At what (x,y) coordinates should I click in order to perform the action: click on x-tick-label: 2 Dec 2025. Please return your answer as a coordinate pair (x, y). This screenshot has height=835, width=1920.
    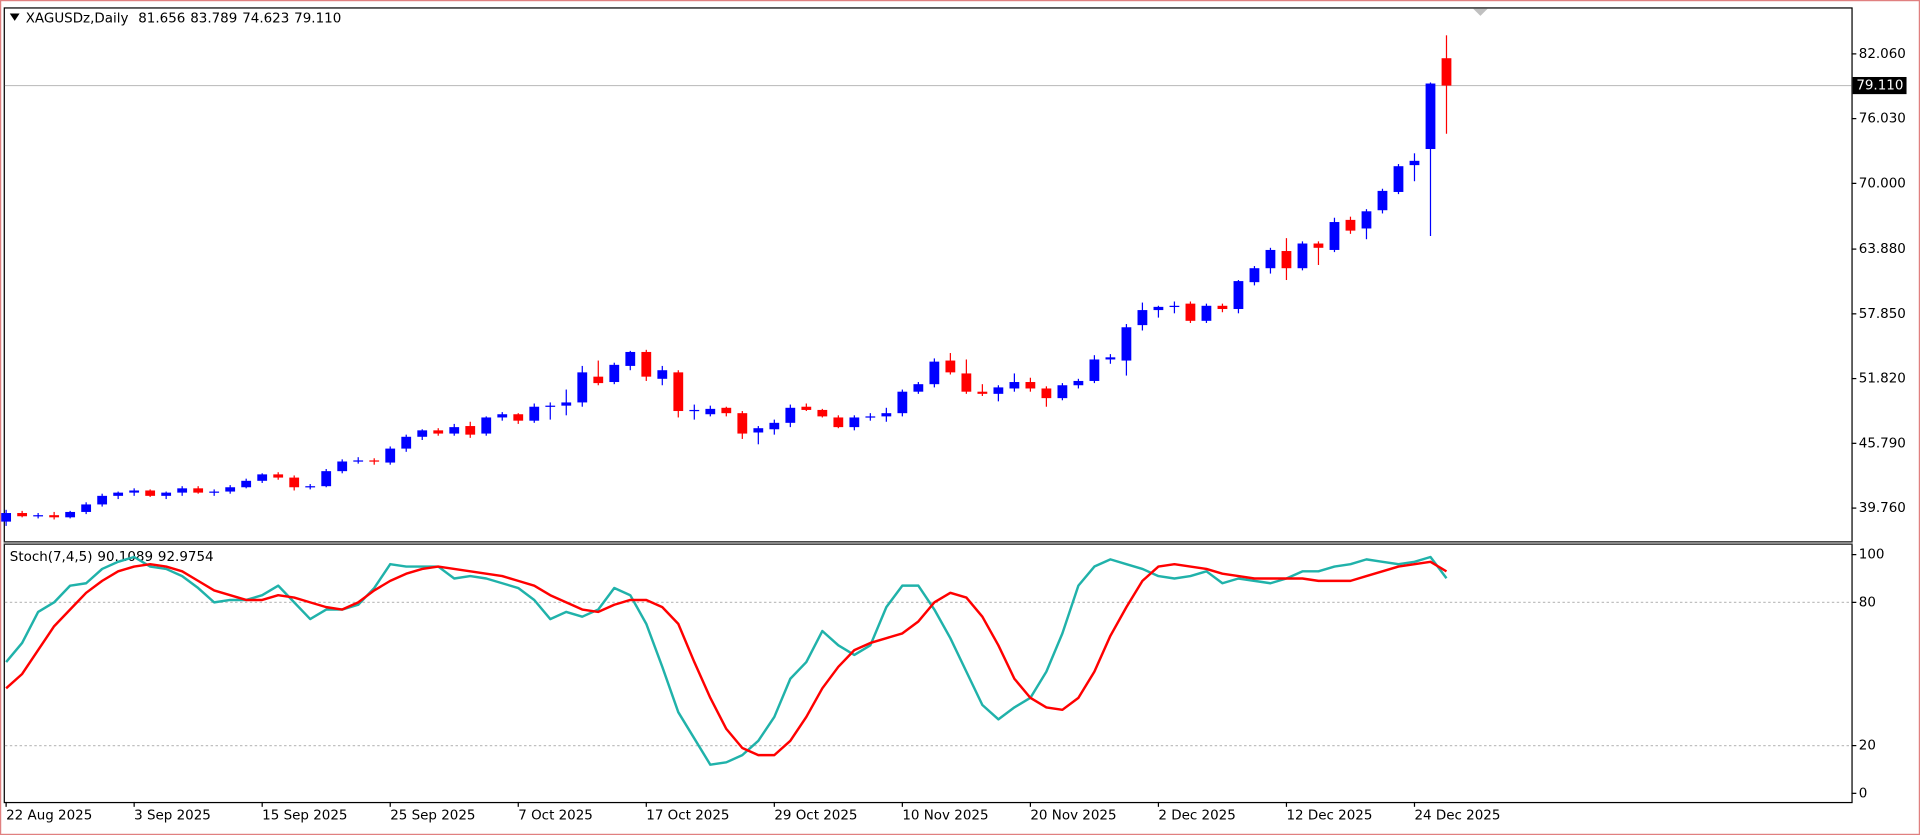
    Looking at the image, I should click on (1196, 815).